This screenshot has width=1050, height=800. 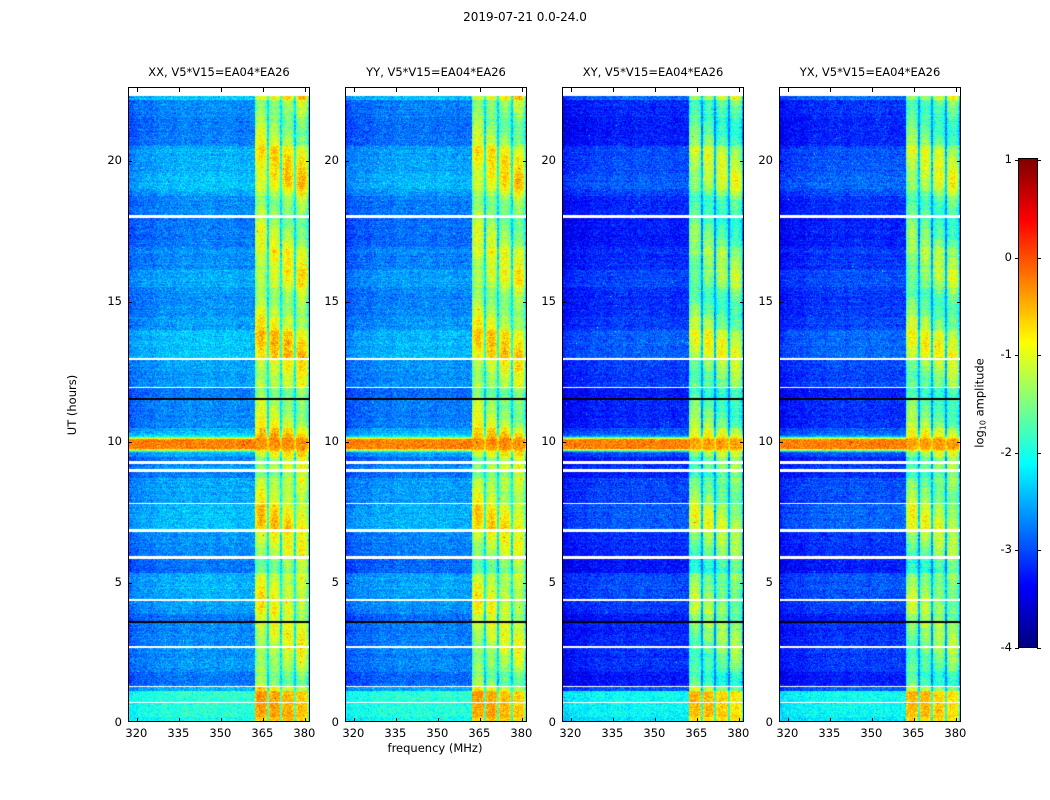 What do you see at coordinates (436, 72) in the screenshot?
I see `panel-title-yy: YY, V5*V15=EA04*EA26` at bounding box center [436, 72].